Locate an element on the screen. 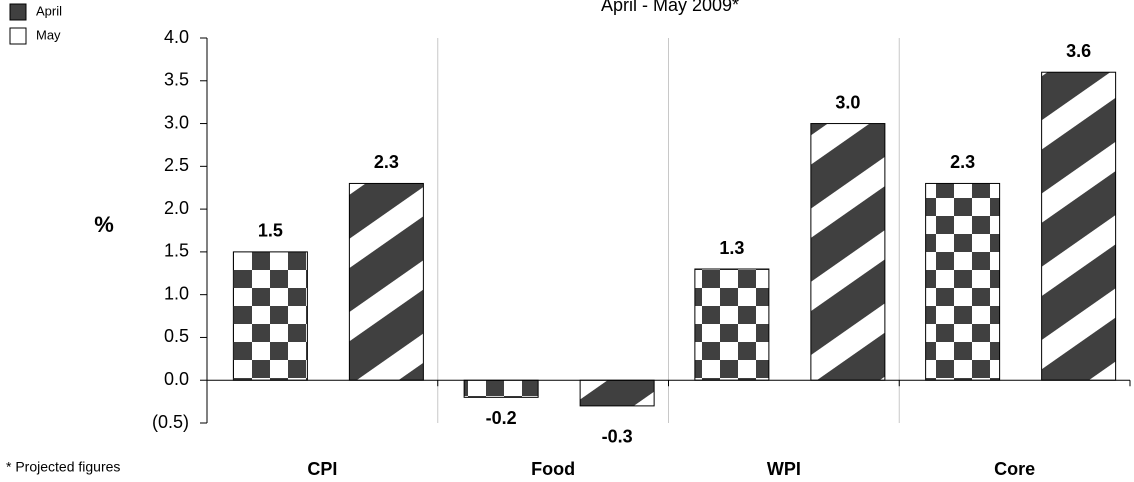 This screenshot has width=1134, height=482. legend-label: May is located at coordinates (48, 34).